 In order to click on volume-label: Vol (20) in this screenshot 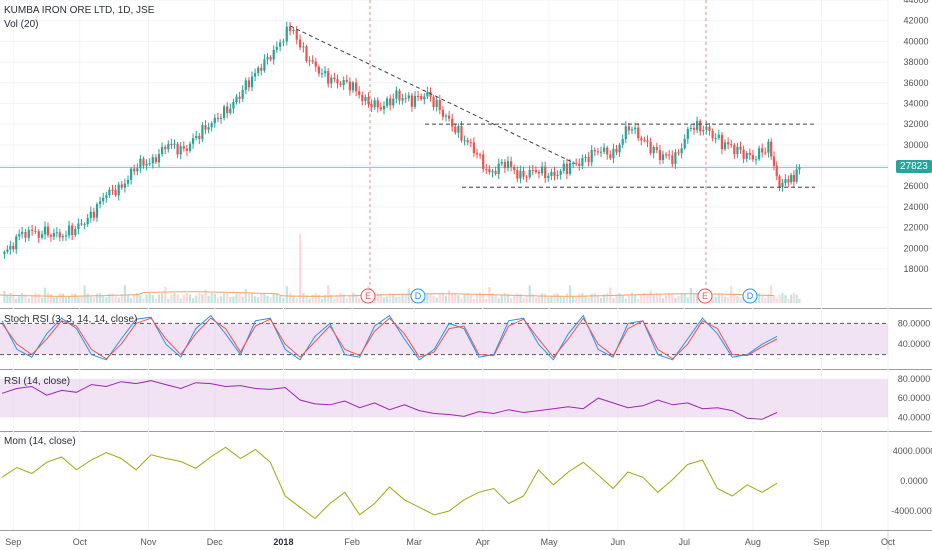, I will do `click(21, 24)`.